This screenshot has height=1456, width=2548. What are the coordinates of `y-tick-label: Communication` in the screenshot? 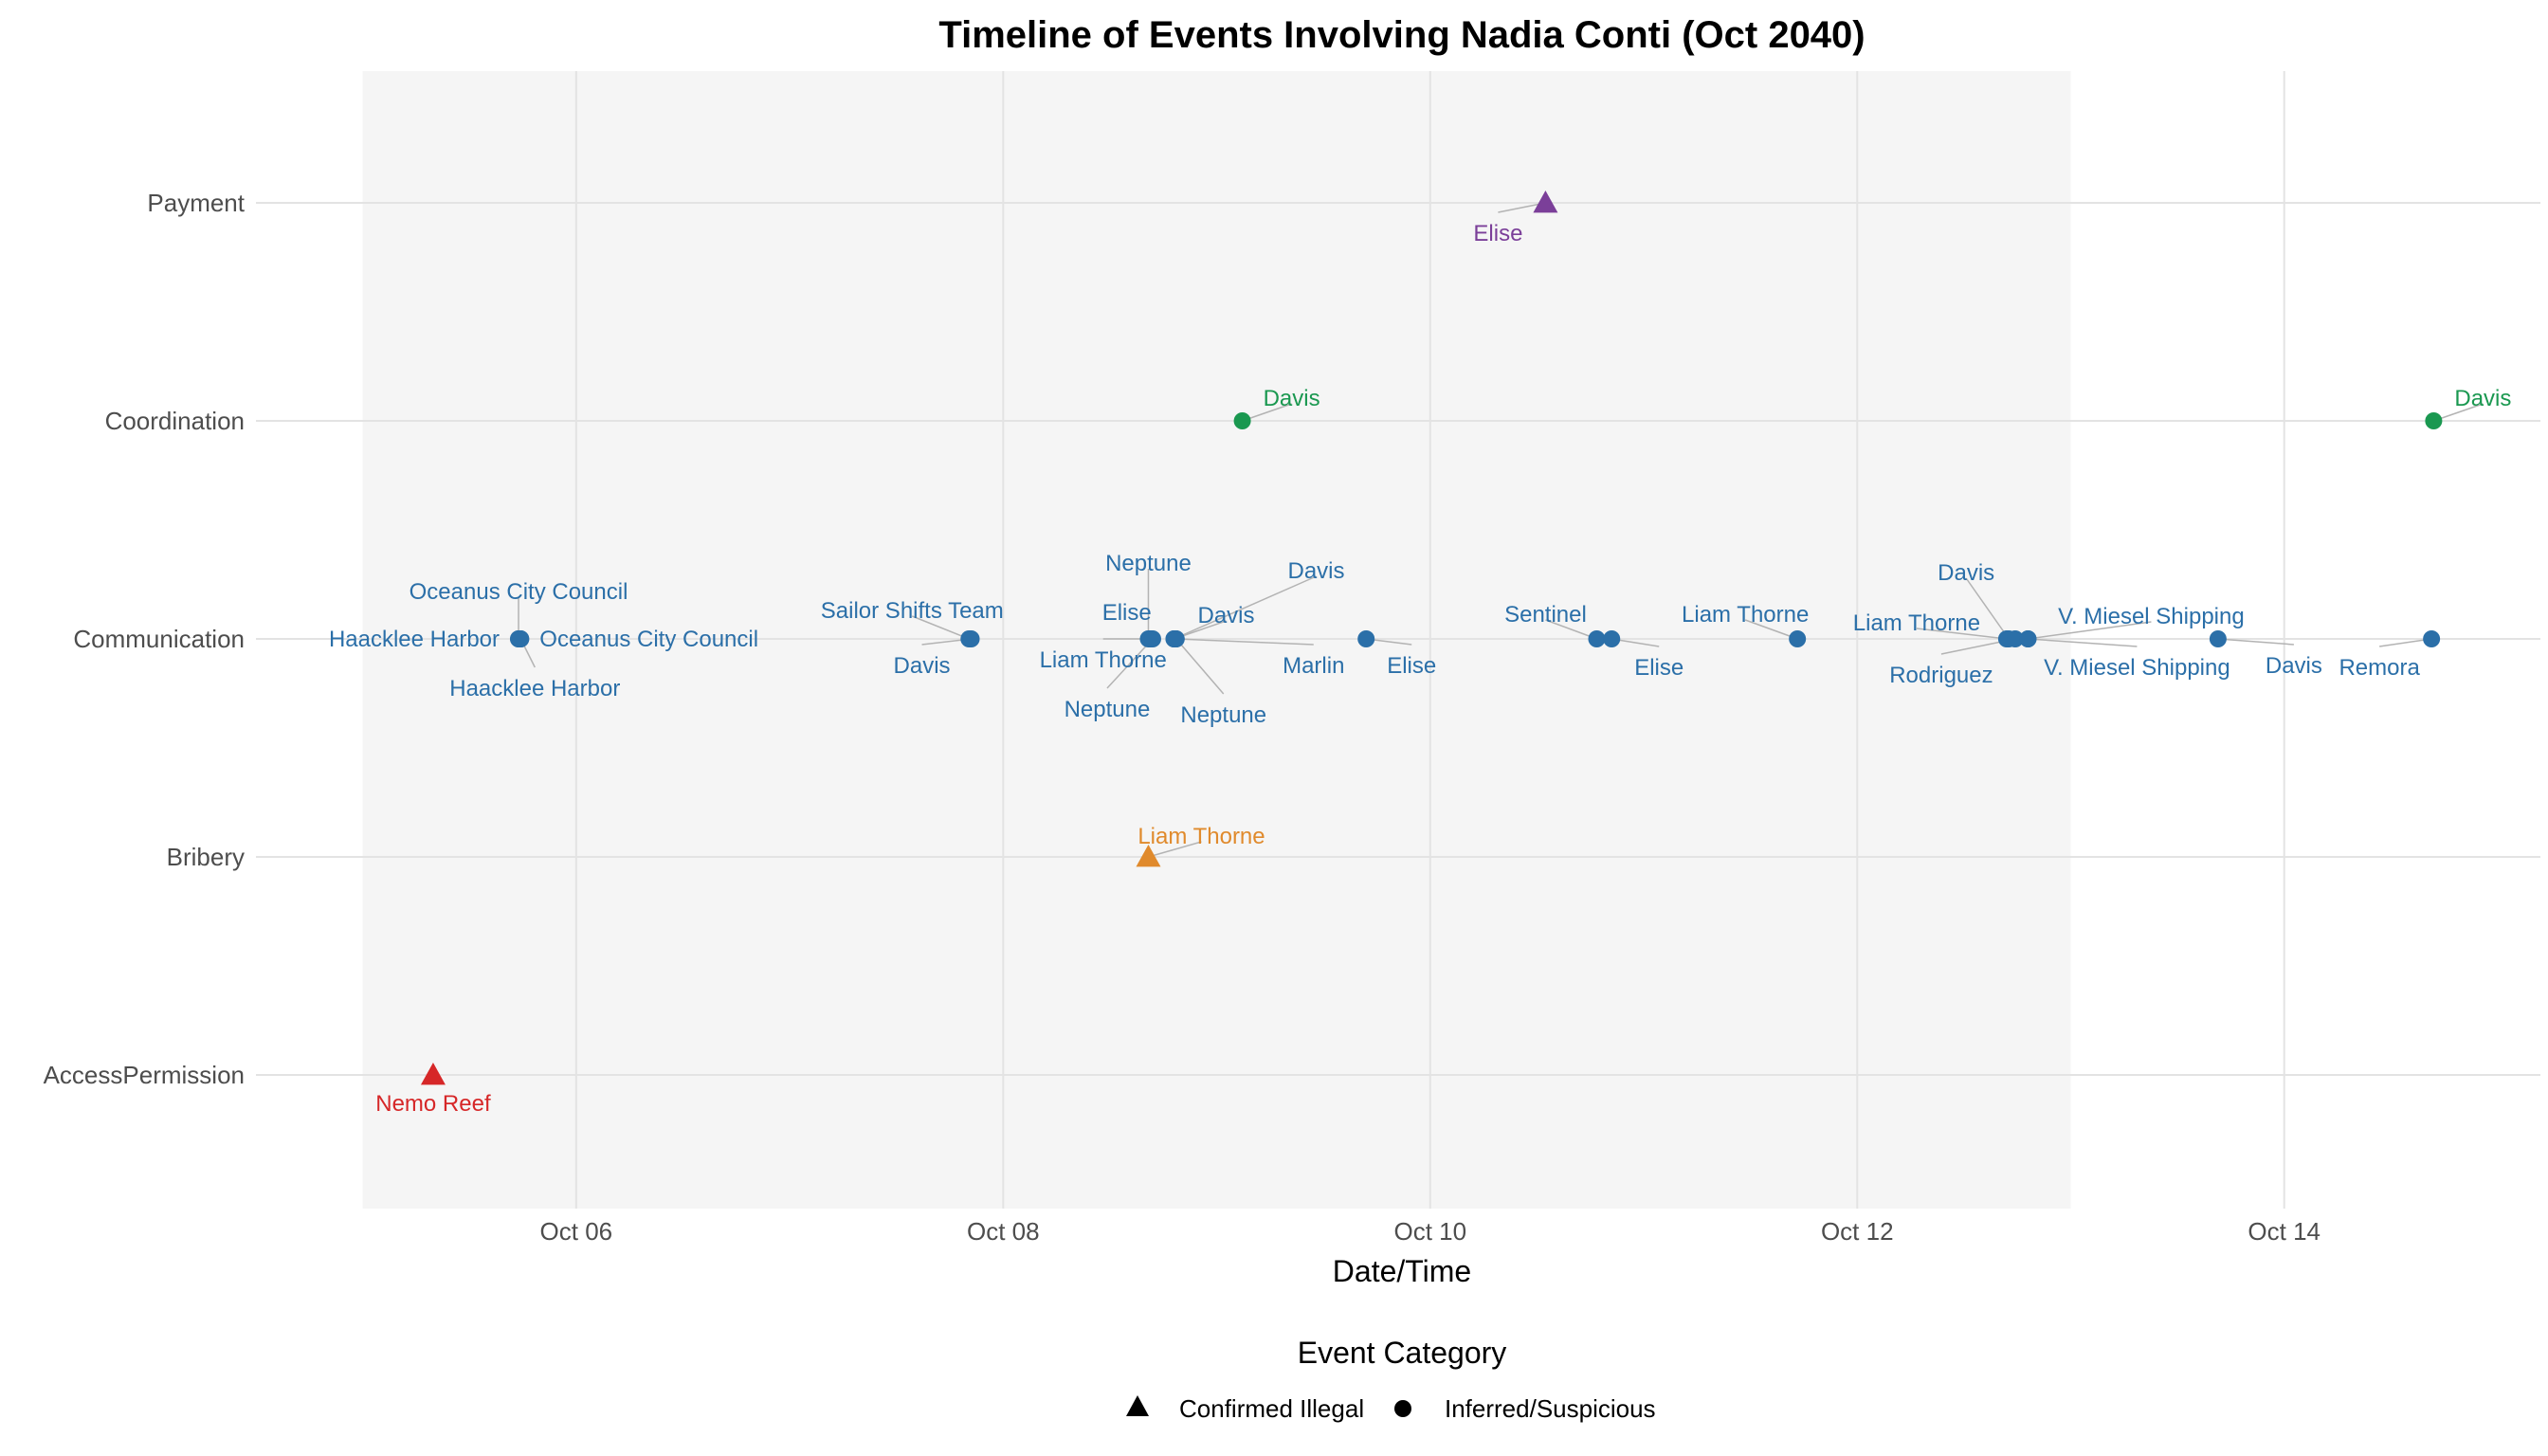 It's located at (159, 639).